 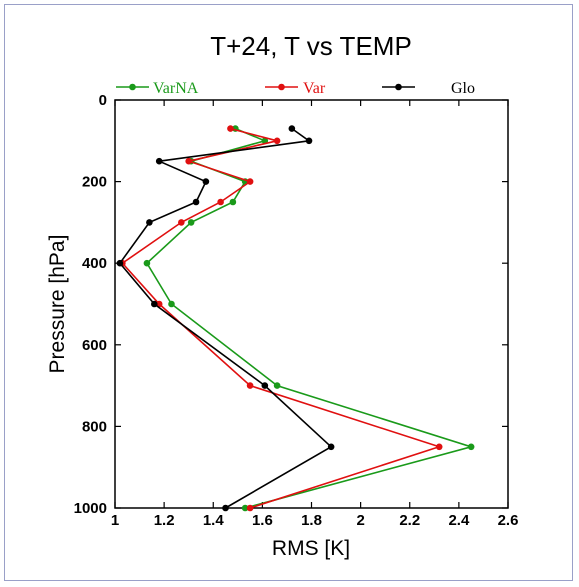 I want to click on x-tick-label: 1.6, so click(x=262, y=520).